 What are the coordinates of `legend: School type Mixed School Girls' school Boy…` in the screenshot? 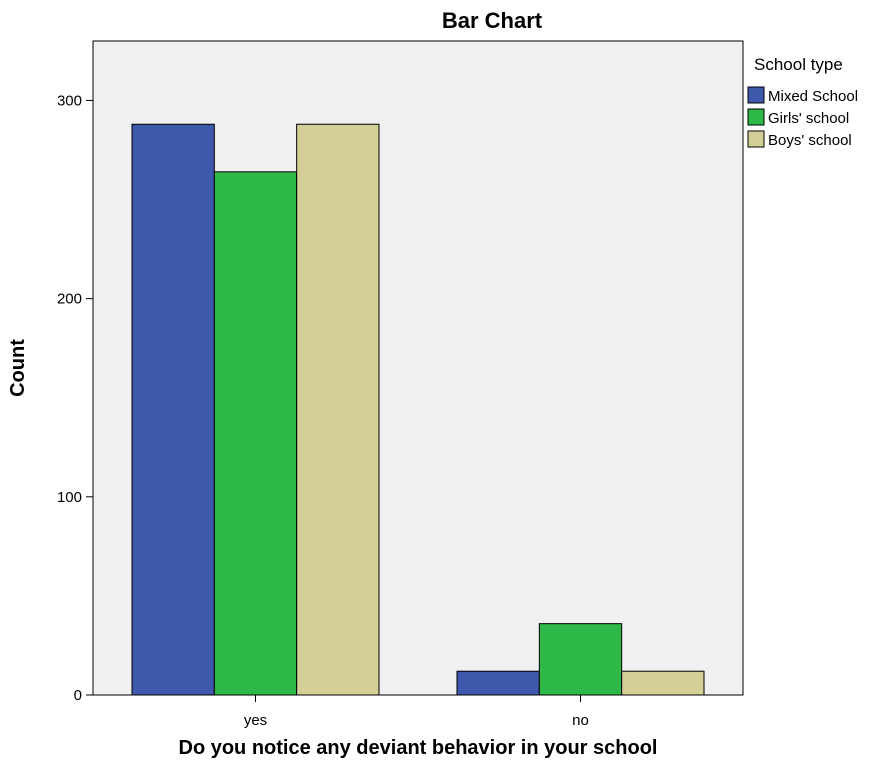 It's located at (802, 102).